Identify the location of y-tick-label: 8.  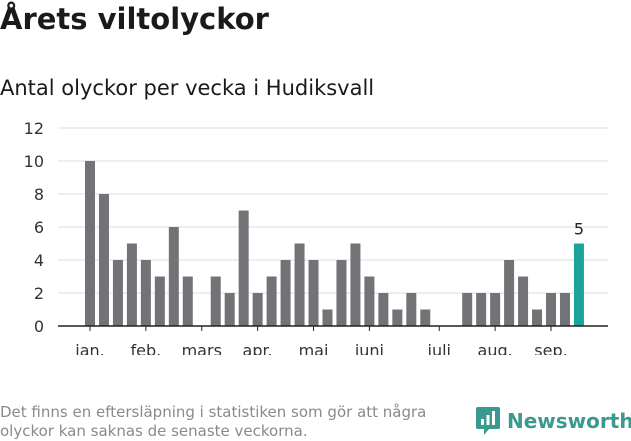
(39, 194).